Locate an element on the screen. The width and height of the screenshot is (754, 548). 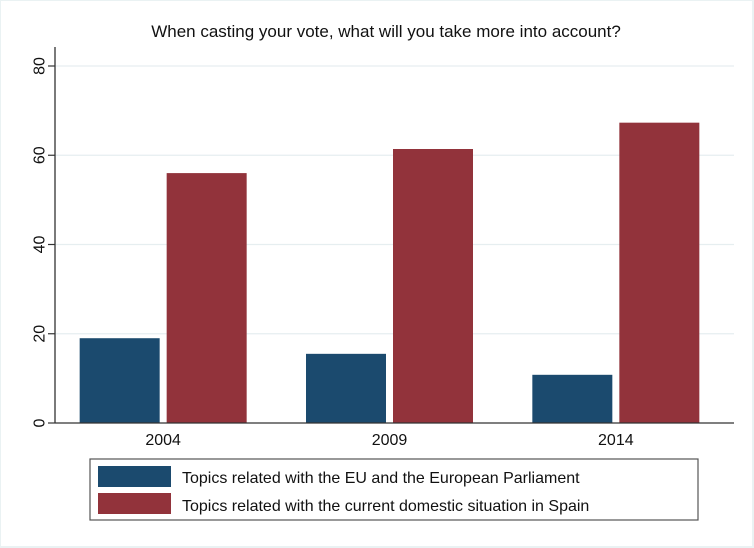
bar-spain-2009 is located at coordinates (433, 286).